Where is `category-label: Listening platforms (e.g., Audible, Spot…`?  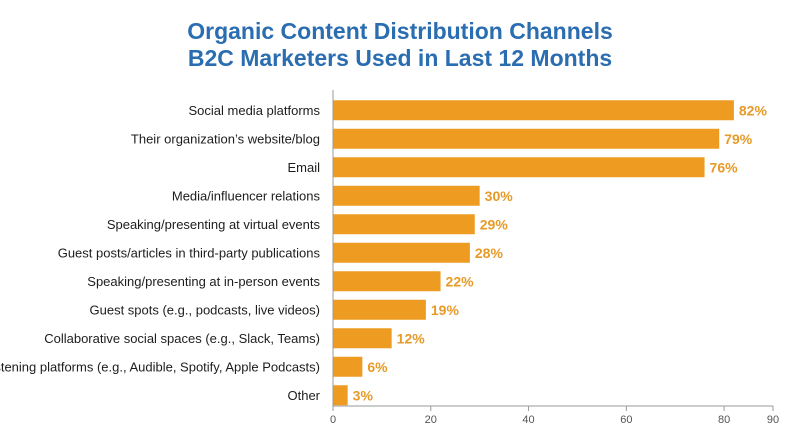 category-label: Listening platforms (e.g., Audible, Spot… is located at coordinates (160, 366).